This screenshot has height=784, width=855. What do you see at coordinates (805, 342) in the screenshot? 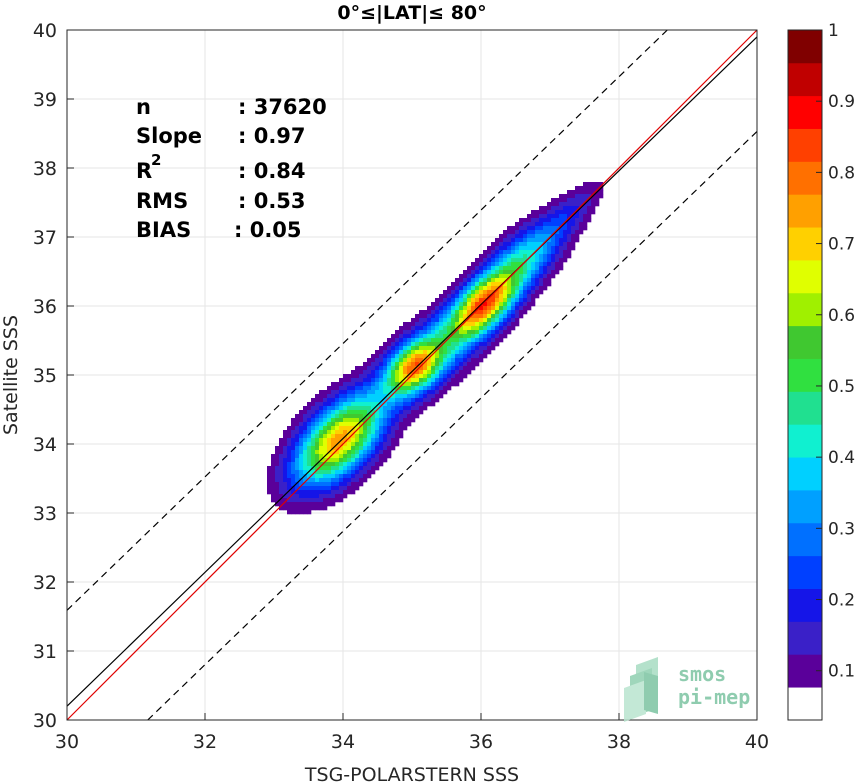
I see `colorbar-band` at bounding box center [805, 342].